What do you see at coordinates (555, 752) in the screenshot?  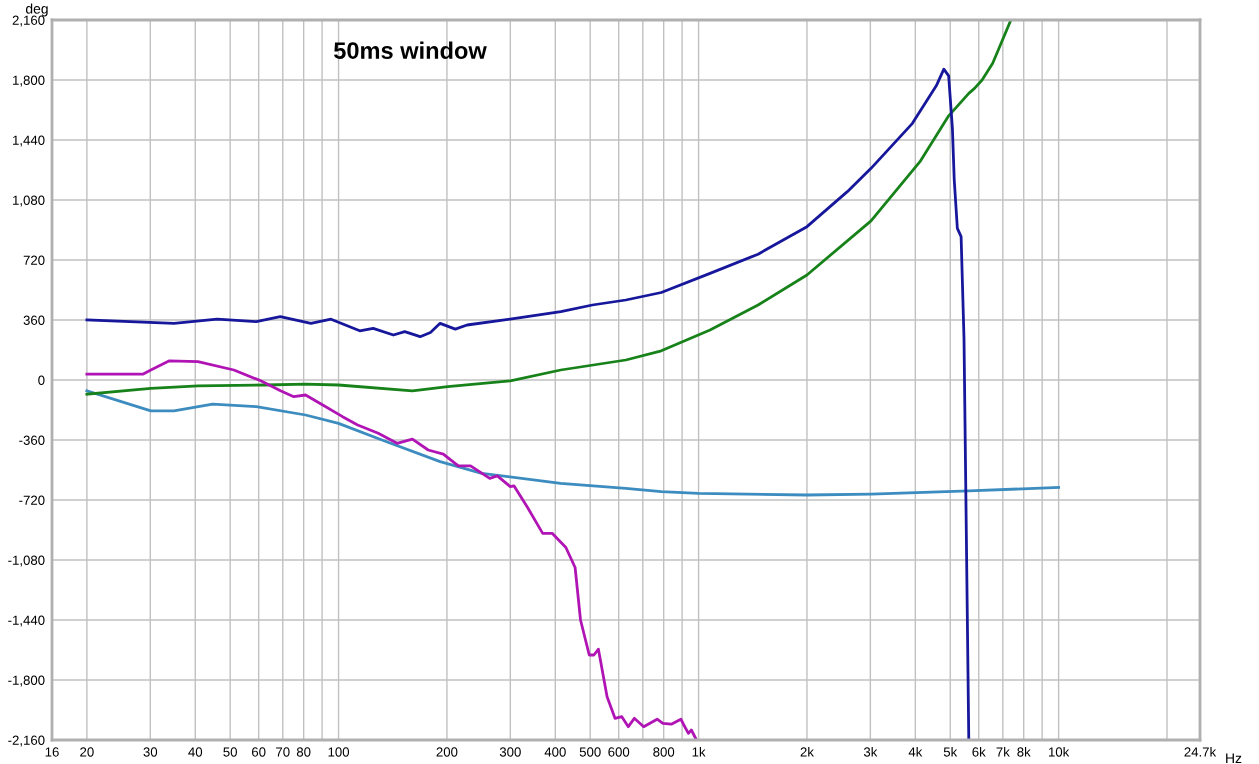 I see `x-tick-label: 400` at bounding box center [555, 752].